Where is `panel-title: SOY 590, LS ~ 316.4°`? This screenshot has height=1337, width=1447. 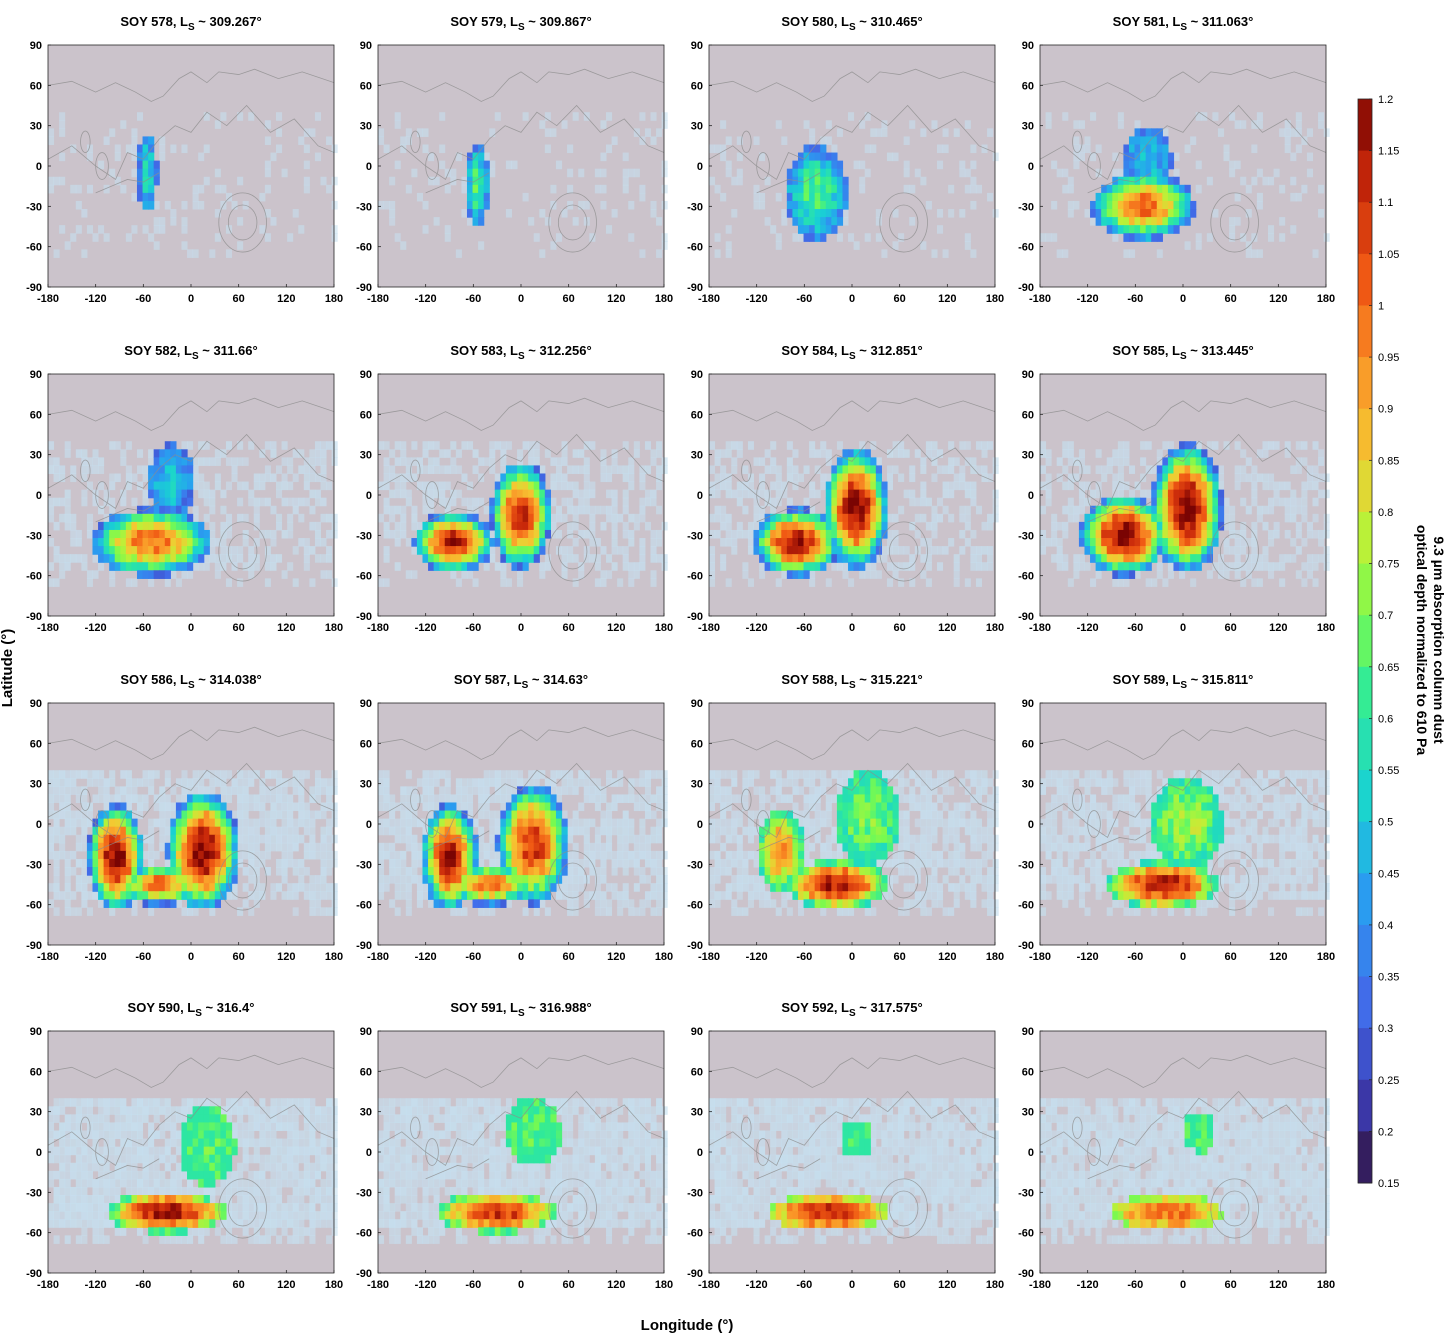 panel-title: SOY 590, LS ~ 316.4° is located at coordinates (191, 1009).